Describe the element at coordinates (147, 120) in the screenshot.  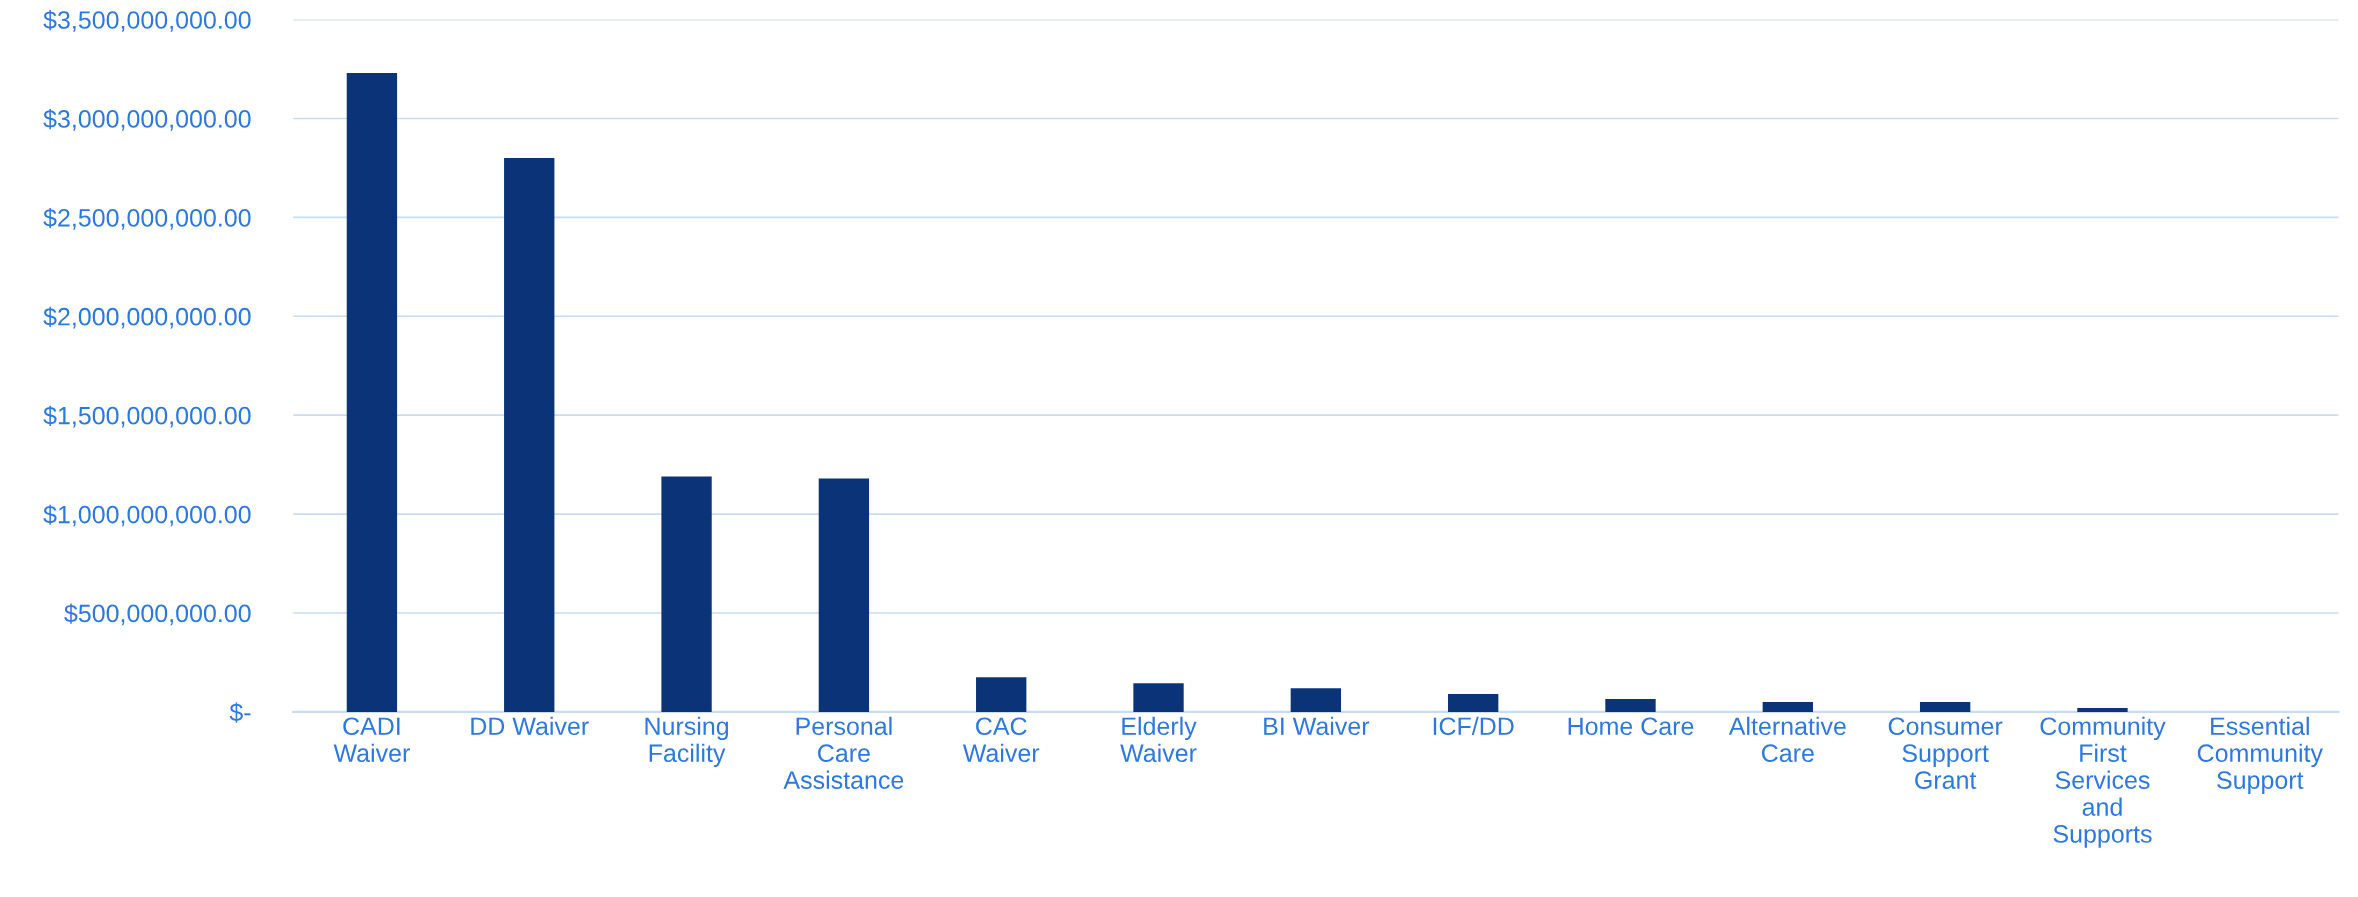
I see `y-tick-label: $3,000,000,000.00` at that location.